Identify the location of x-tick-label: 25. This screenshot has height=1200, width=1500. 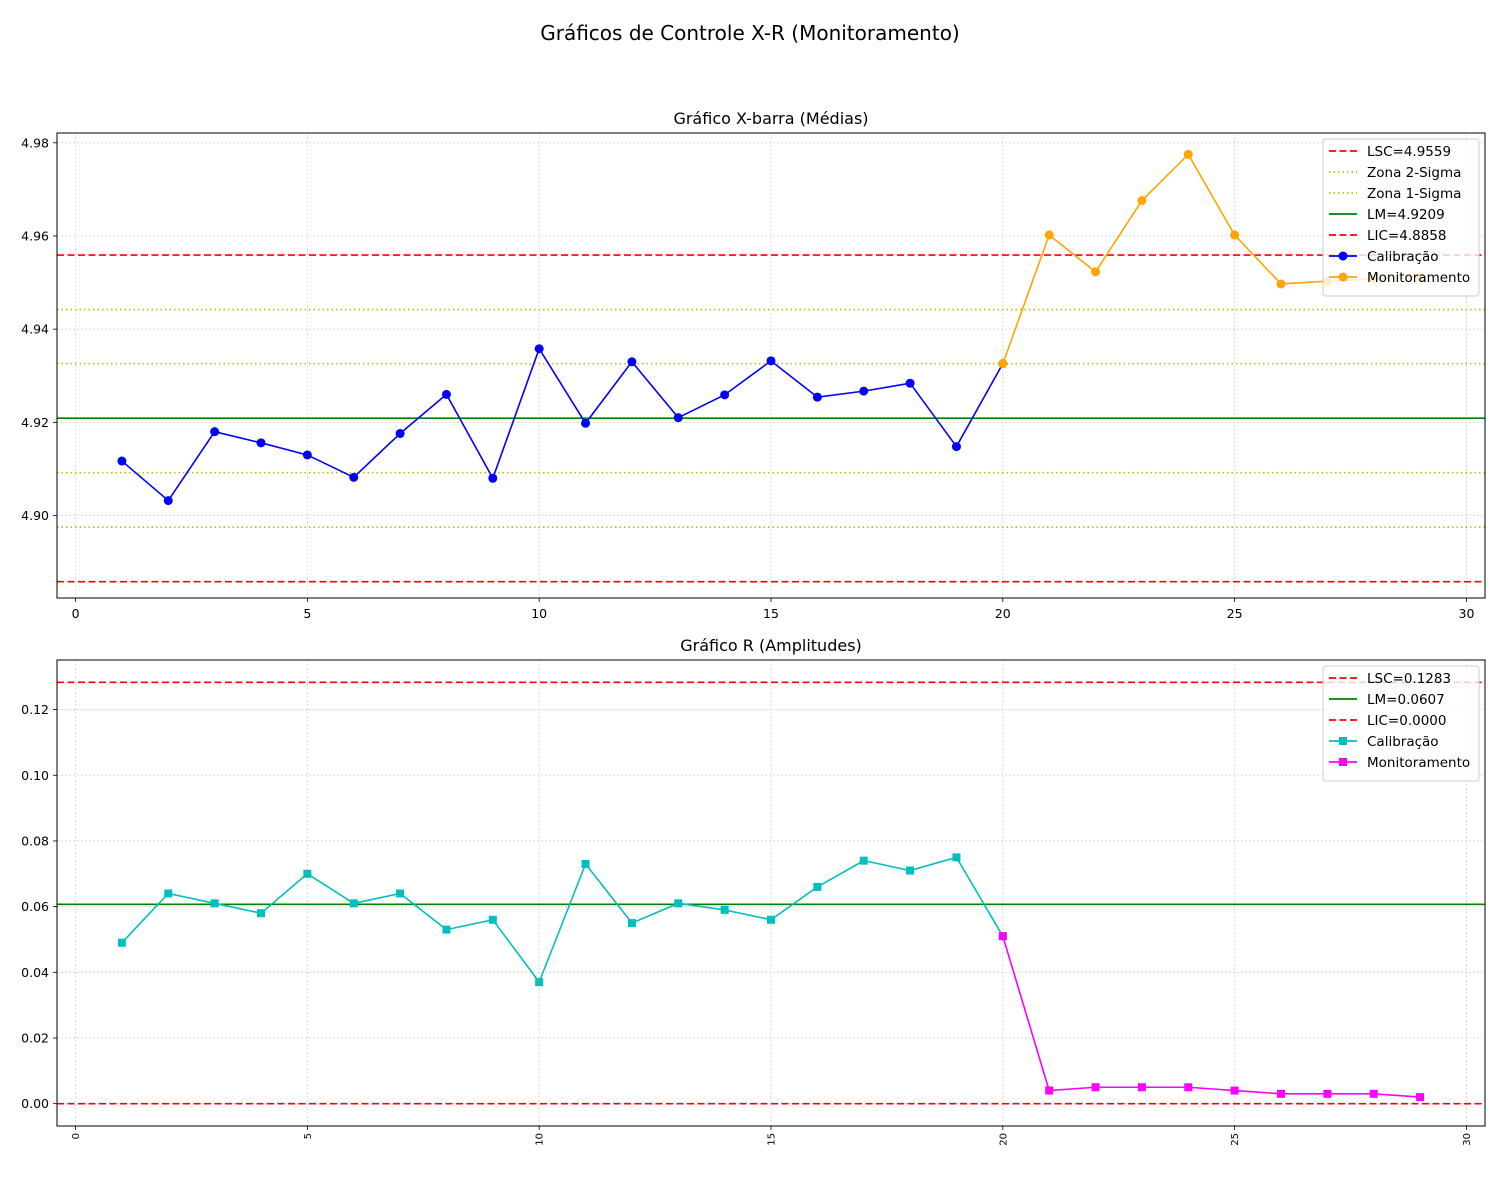
(1235, 1139).